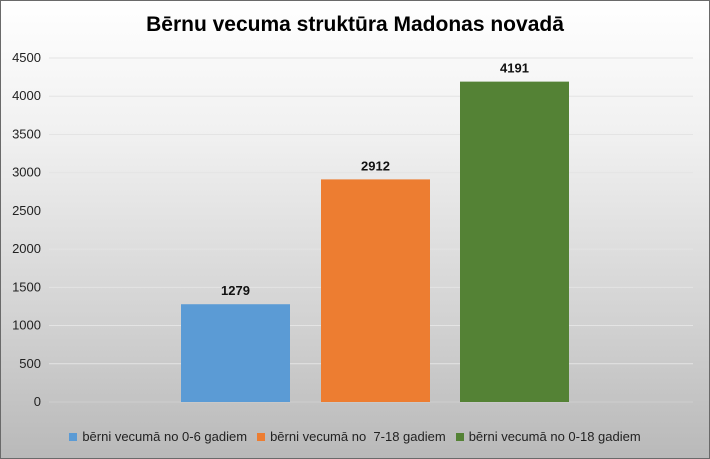  I want to click on data-label-3: 4191, so click(514, 68).